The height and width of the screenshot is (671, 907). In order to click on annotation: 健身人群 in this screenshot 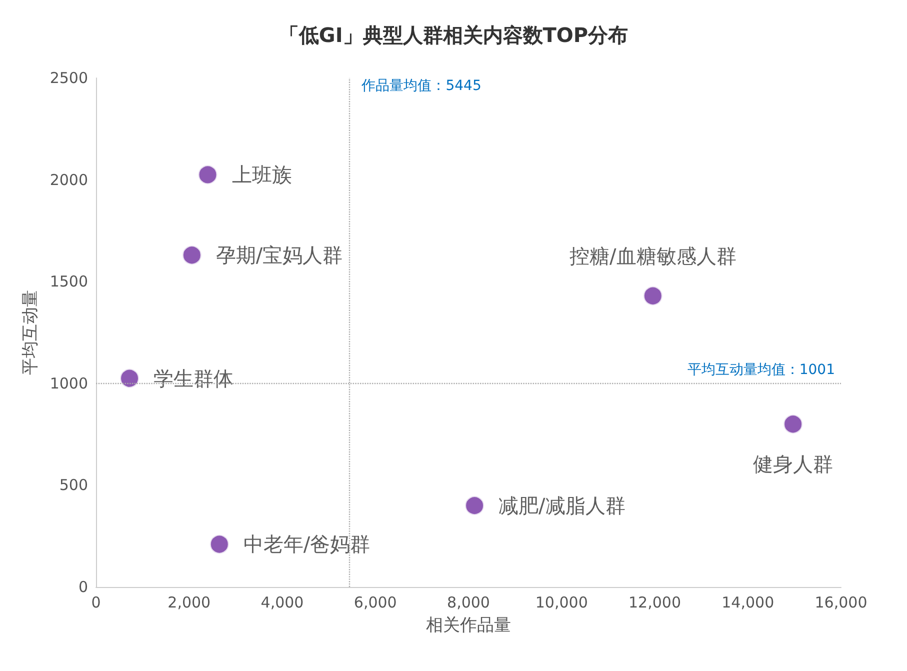, I will do `click(793, 464)`.